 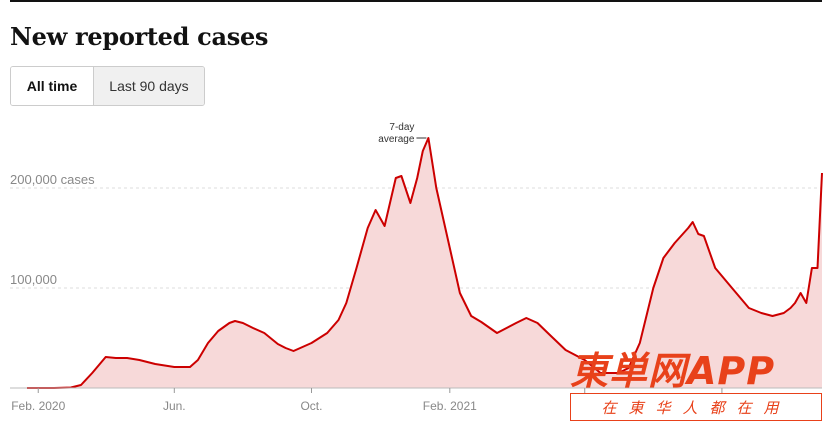 I want to click on top-rule, so click(x=416, y=1).